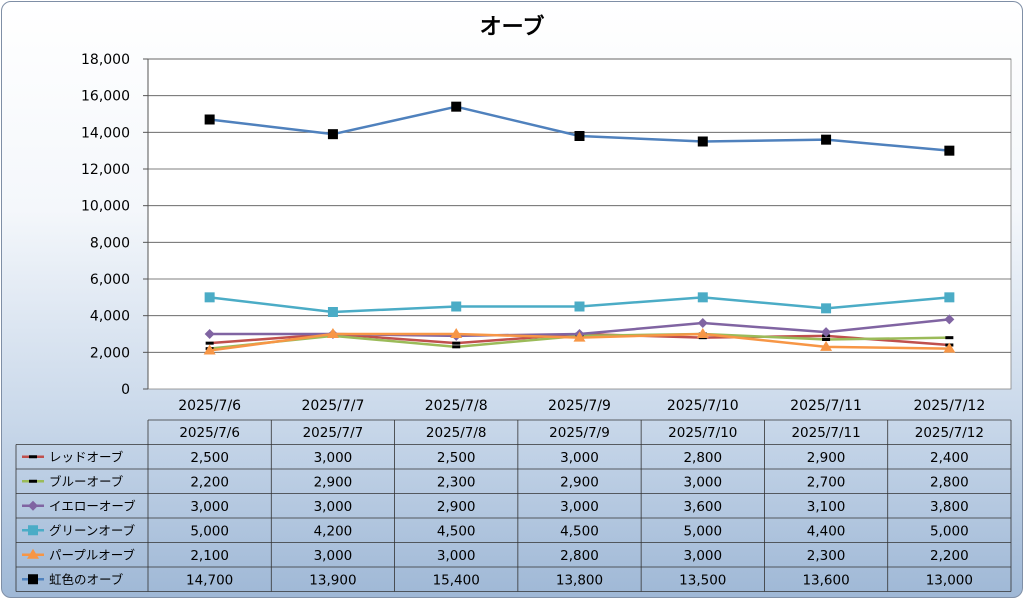 The width and height of the screenshot is (1024, 599). Describe the element at coordinates (826, 406) in the screenshot. I see `x-tick-label: 2025/7/11` at that location.